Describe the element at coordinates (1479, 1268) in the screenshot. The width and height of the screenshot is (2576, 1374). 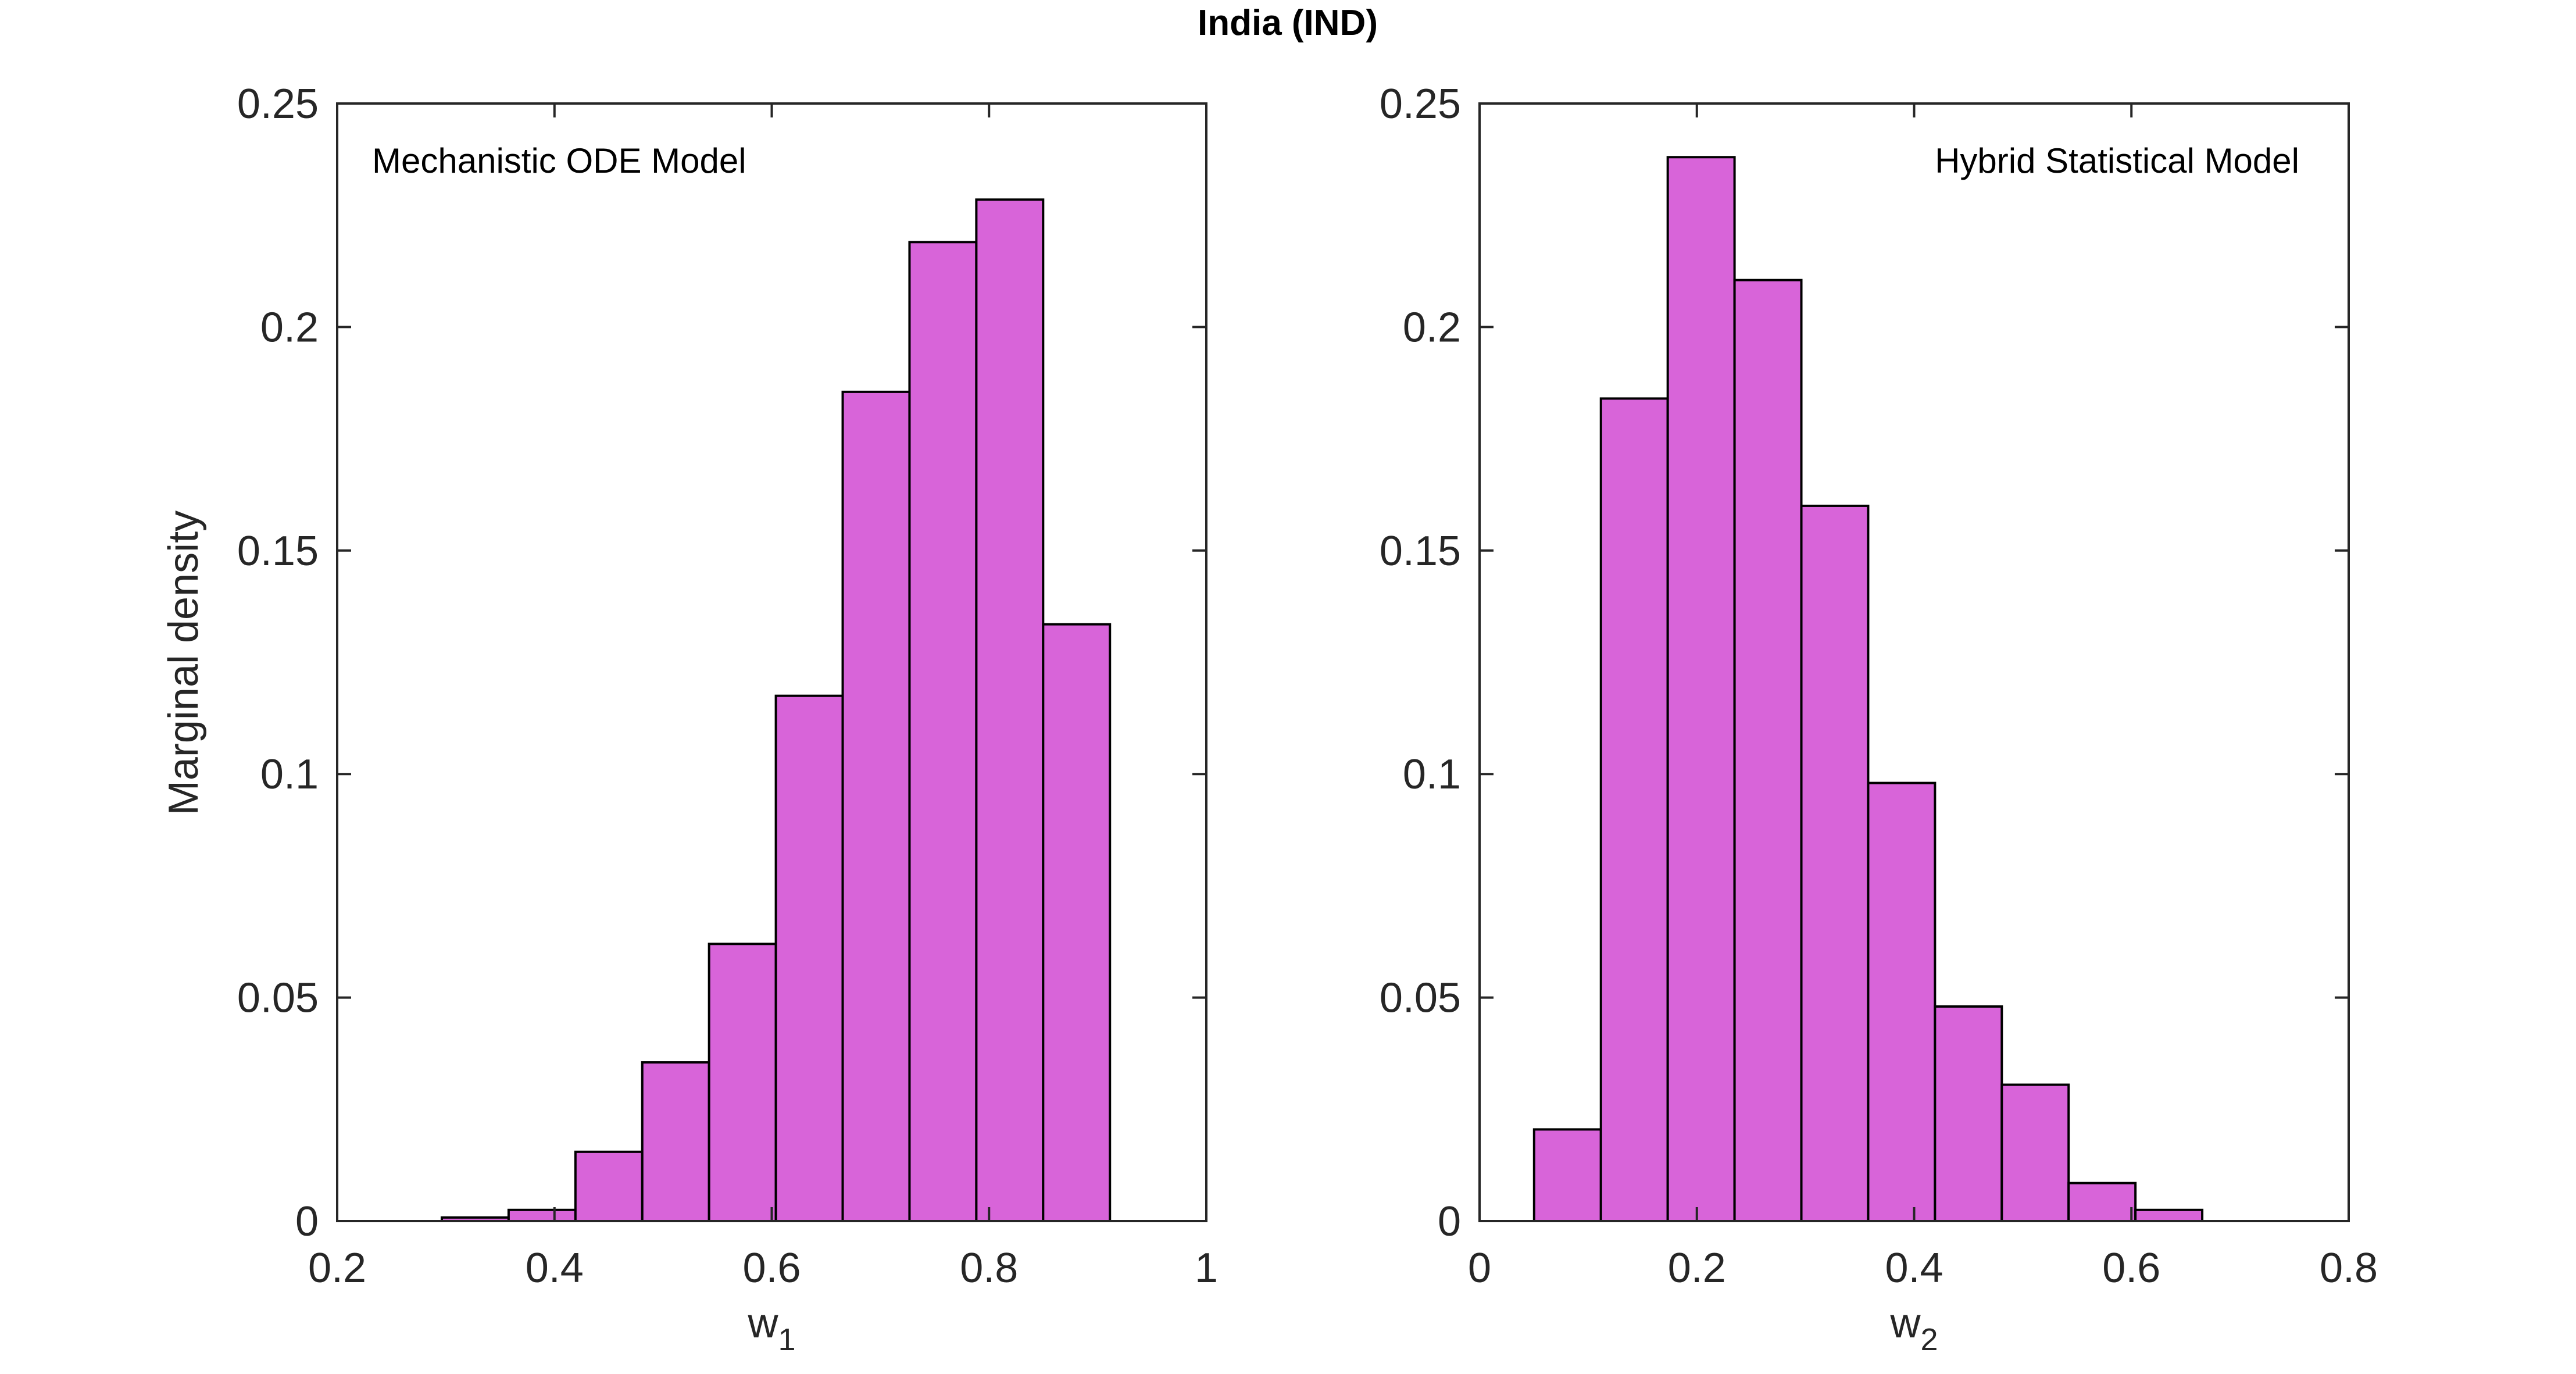
I see `x-tick-label: 0` at that location.